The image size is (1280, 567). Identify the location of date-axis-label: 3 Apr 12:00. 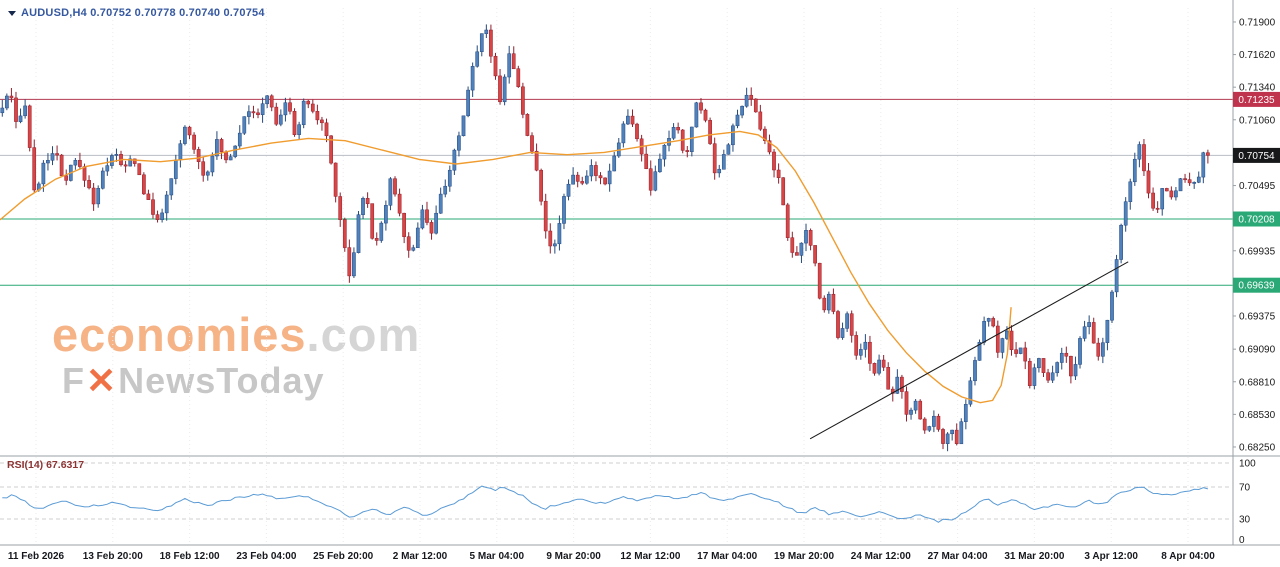
(1111, 556).